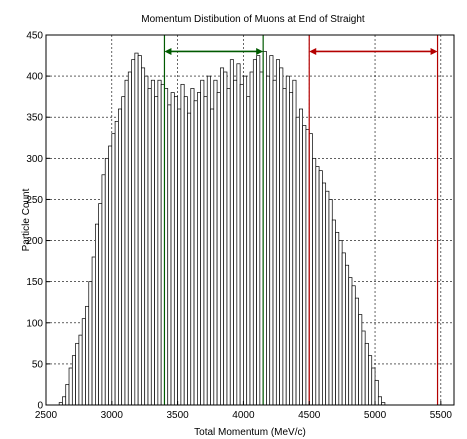 The image size is (467, 439). Describe the element at coordinates (375, 415) in the screenshot. I see `x-tick-label: 5000` at that location.